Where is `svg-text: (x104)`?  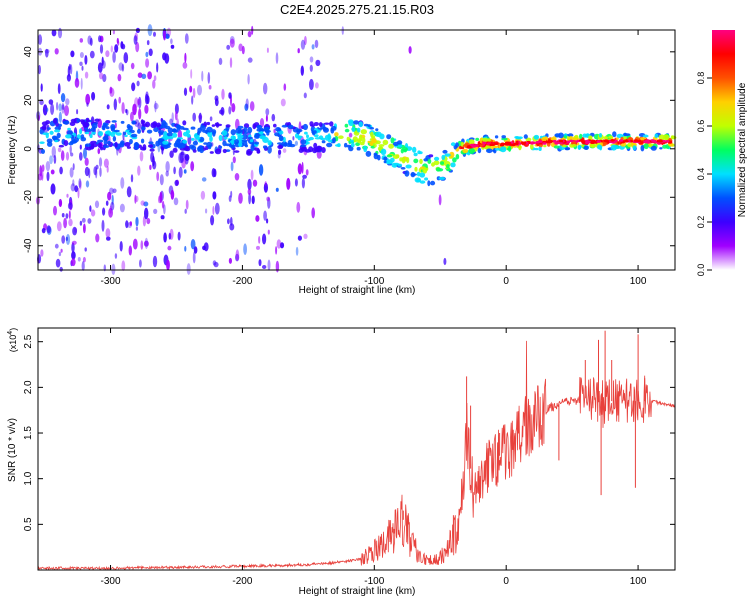 svg-text: (x104) is located at coordinates (12, 340).